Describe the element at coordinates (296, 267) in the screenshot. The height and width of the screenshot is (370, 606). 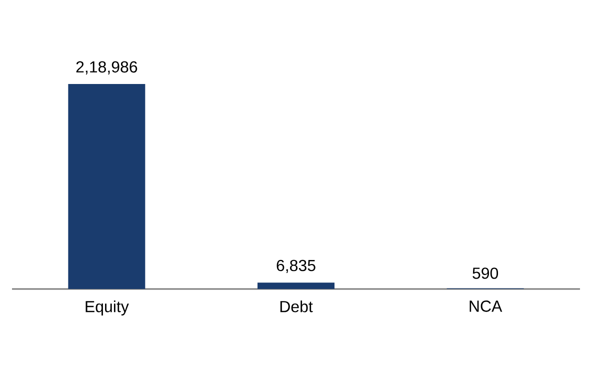
I see `data-label: 6,835` at that location.